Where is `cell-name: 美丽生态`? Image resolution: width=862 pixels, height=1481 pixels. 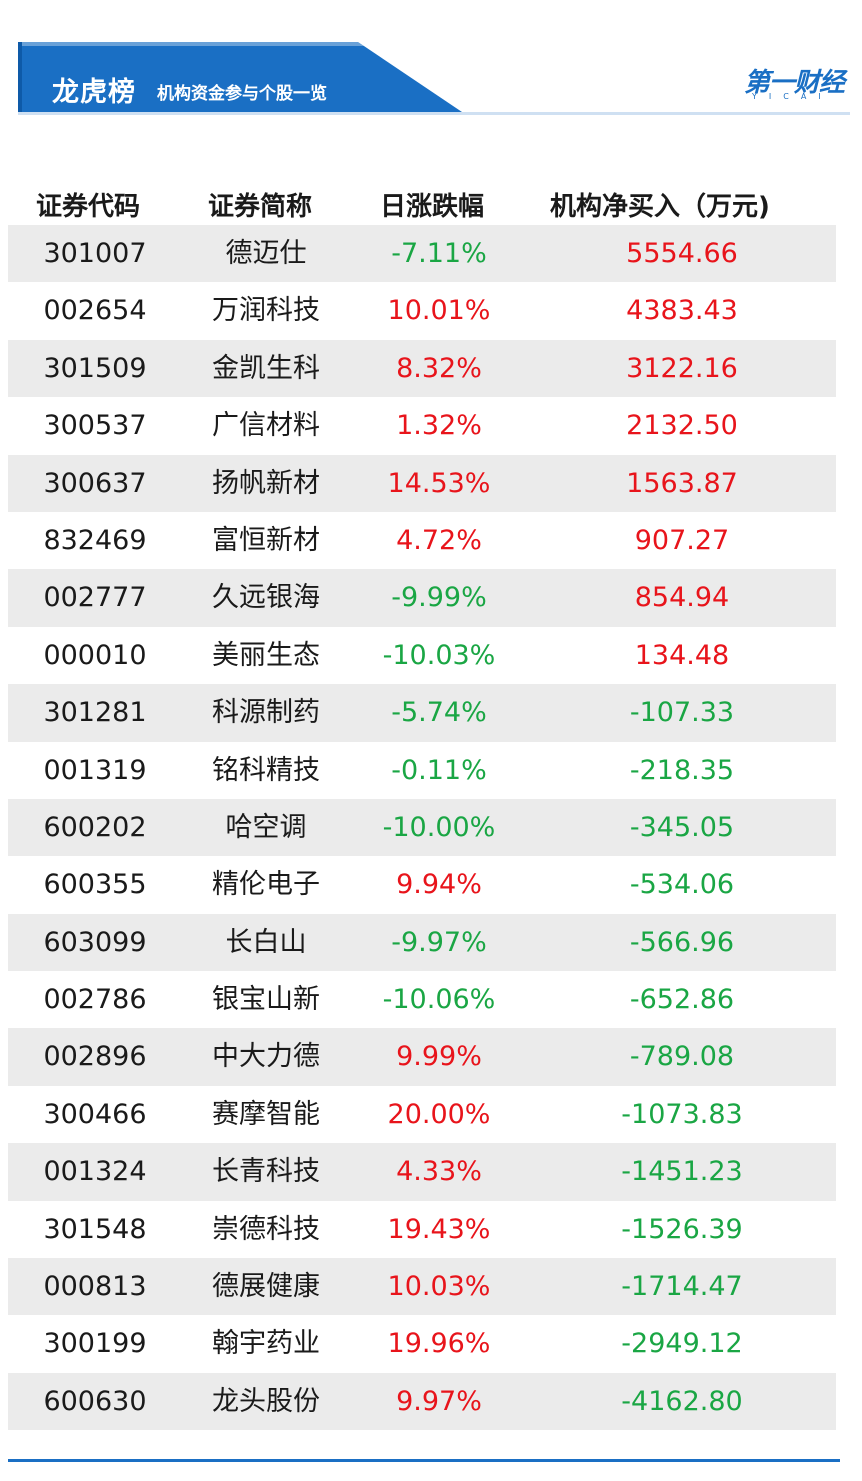
cell-name: 美丽生态 is located at coordinates (266, 655).